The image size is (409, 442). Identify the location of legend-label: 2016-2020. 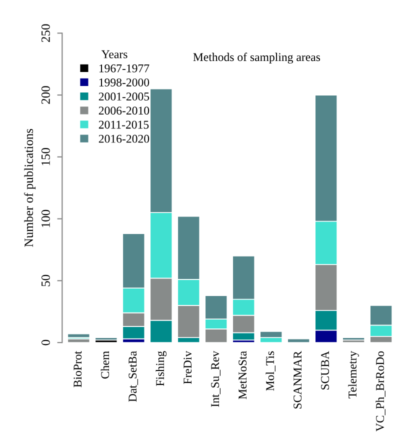
(124, 138).